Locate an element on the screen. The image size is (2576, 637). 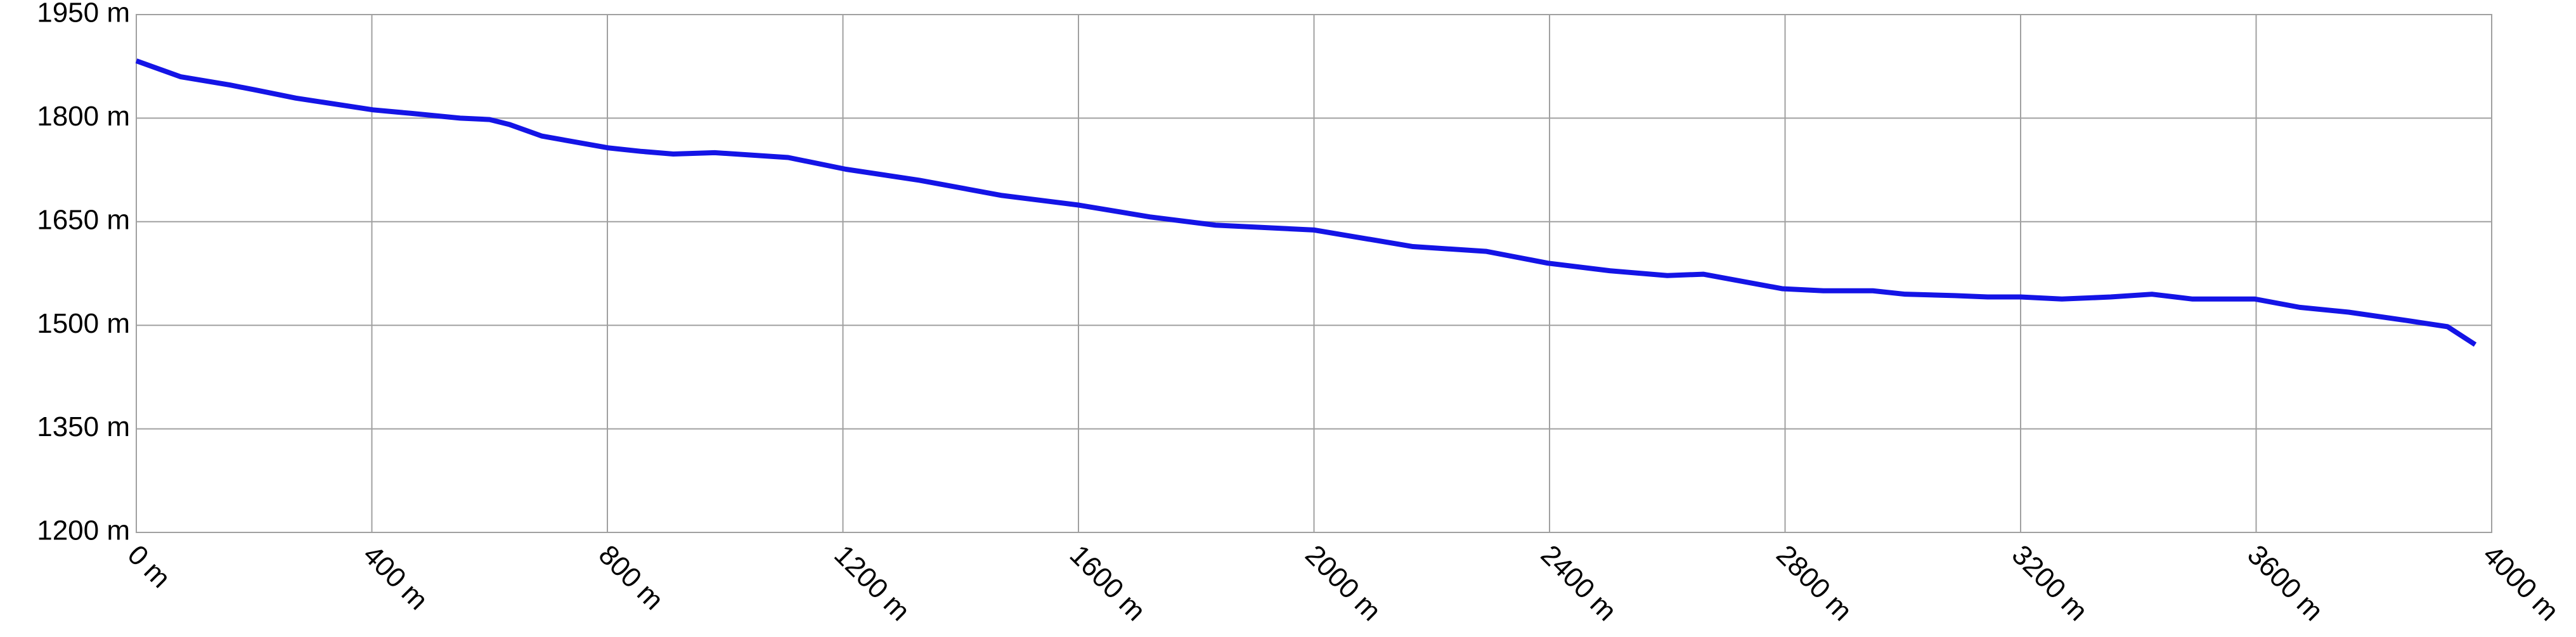
x-tick-label: 3200 m is located at coordinates (2050, 583).